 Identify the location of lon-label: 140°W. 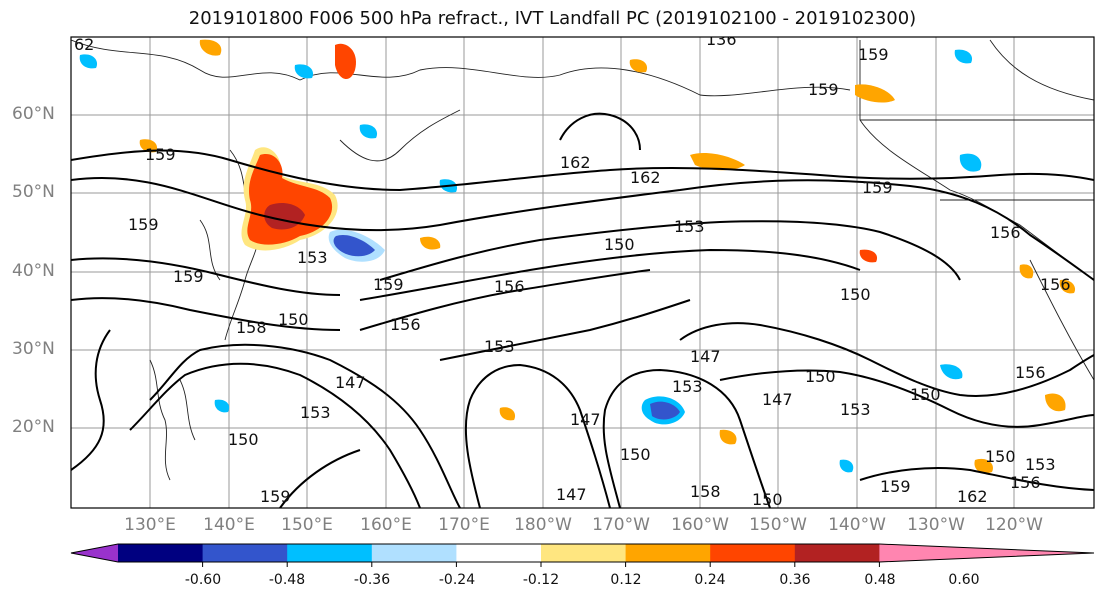
(857, 525).